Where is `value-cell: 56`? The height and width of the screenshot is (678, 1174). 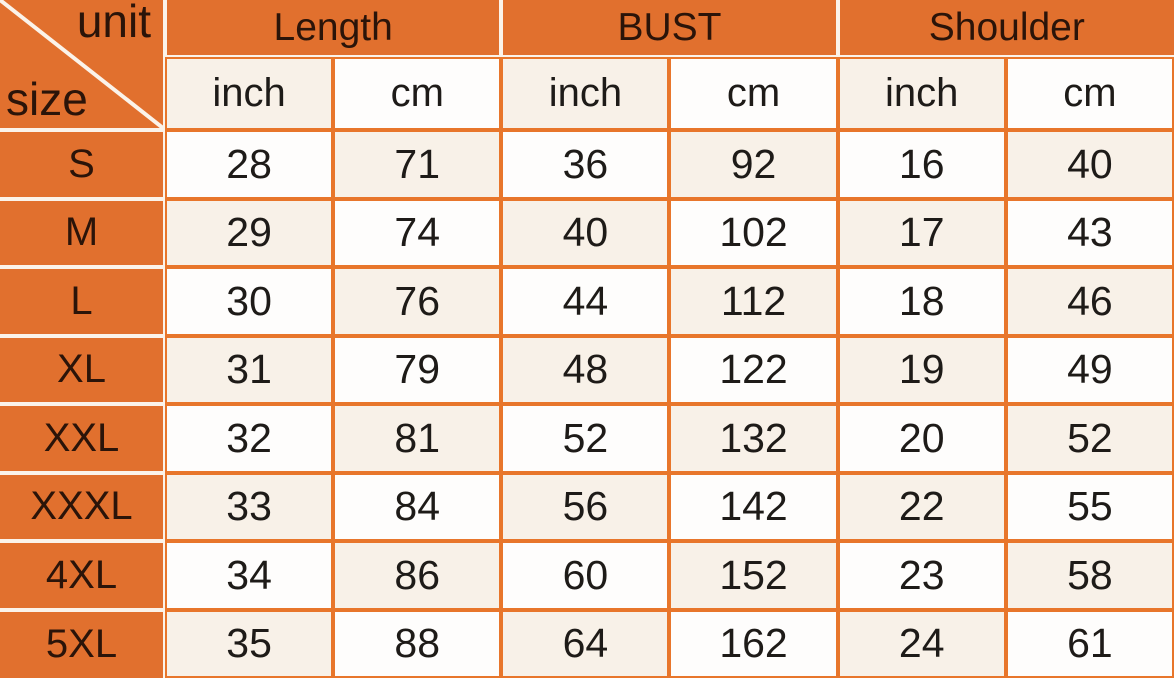 value-cell: 56 is located at coordinates (585, 506).